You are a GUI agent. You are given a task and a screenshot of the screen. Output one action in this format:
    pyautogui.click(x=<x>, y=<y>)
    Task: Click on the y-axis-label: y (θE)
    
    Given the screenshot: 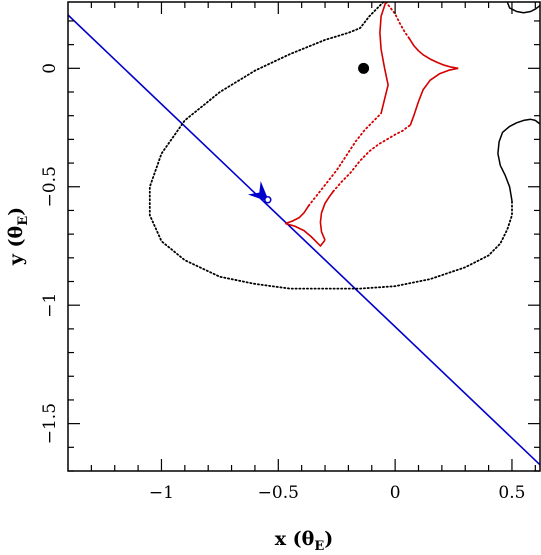 What is the action you would take?
    pyautogui.click(x=18, y=236)
    